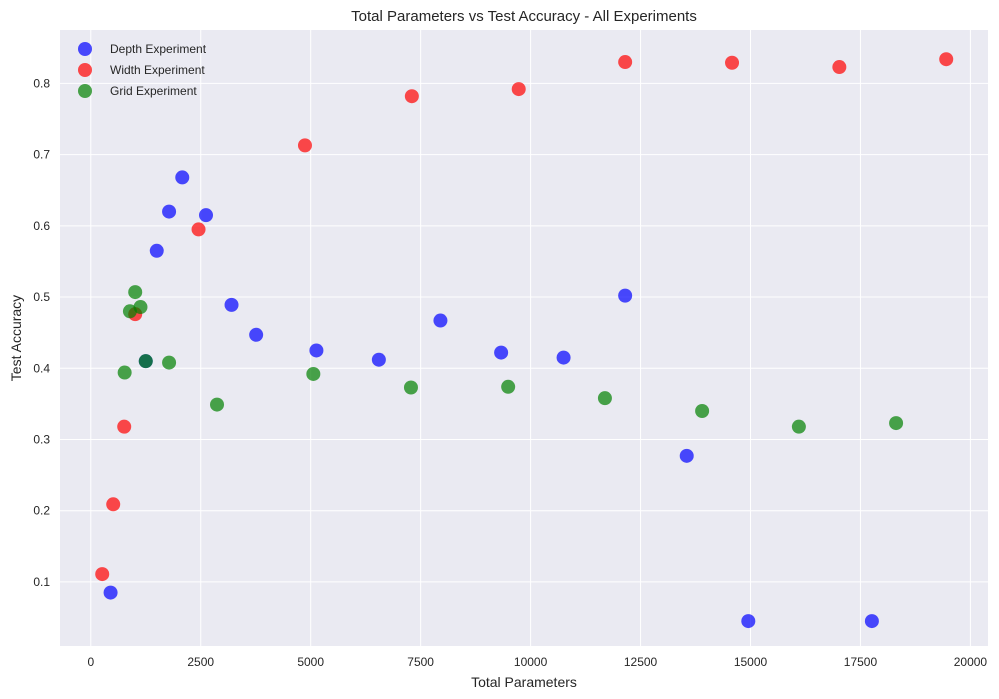 The image size is (999, 699). Describe the element at coordinates (41, 226) in the screenshot. I see `y-tick-label: 0.6` at that location.